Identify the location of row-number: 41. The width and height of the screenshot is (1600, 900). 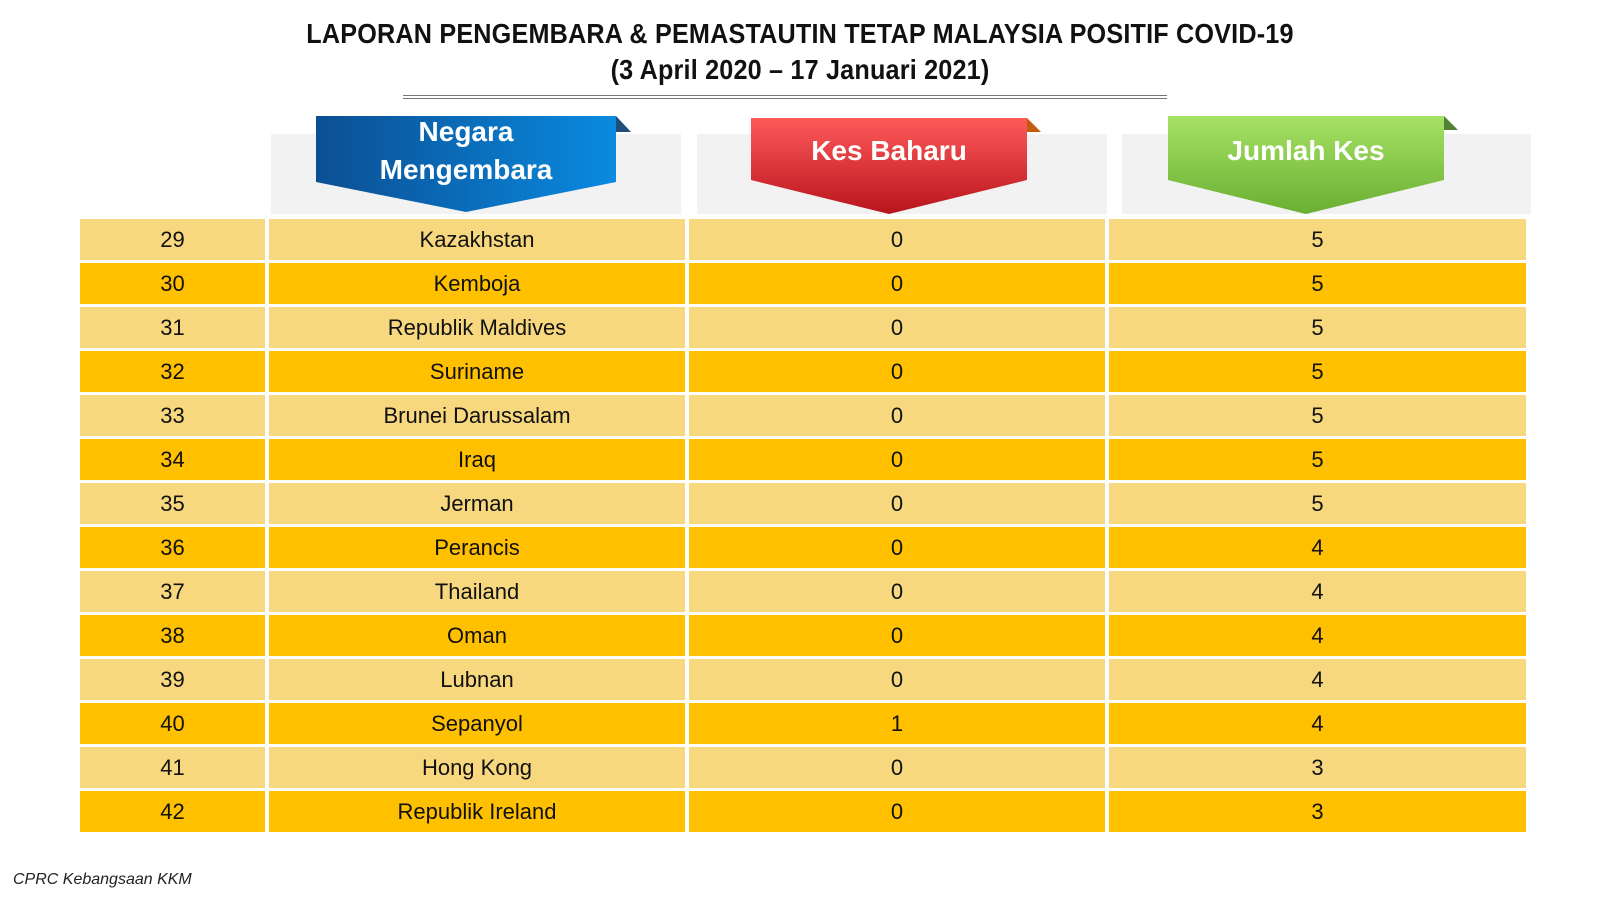
(172, 767).